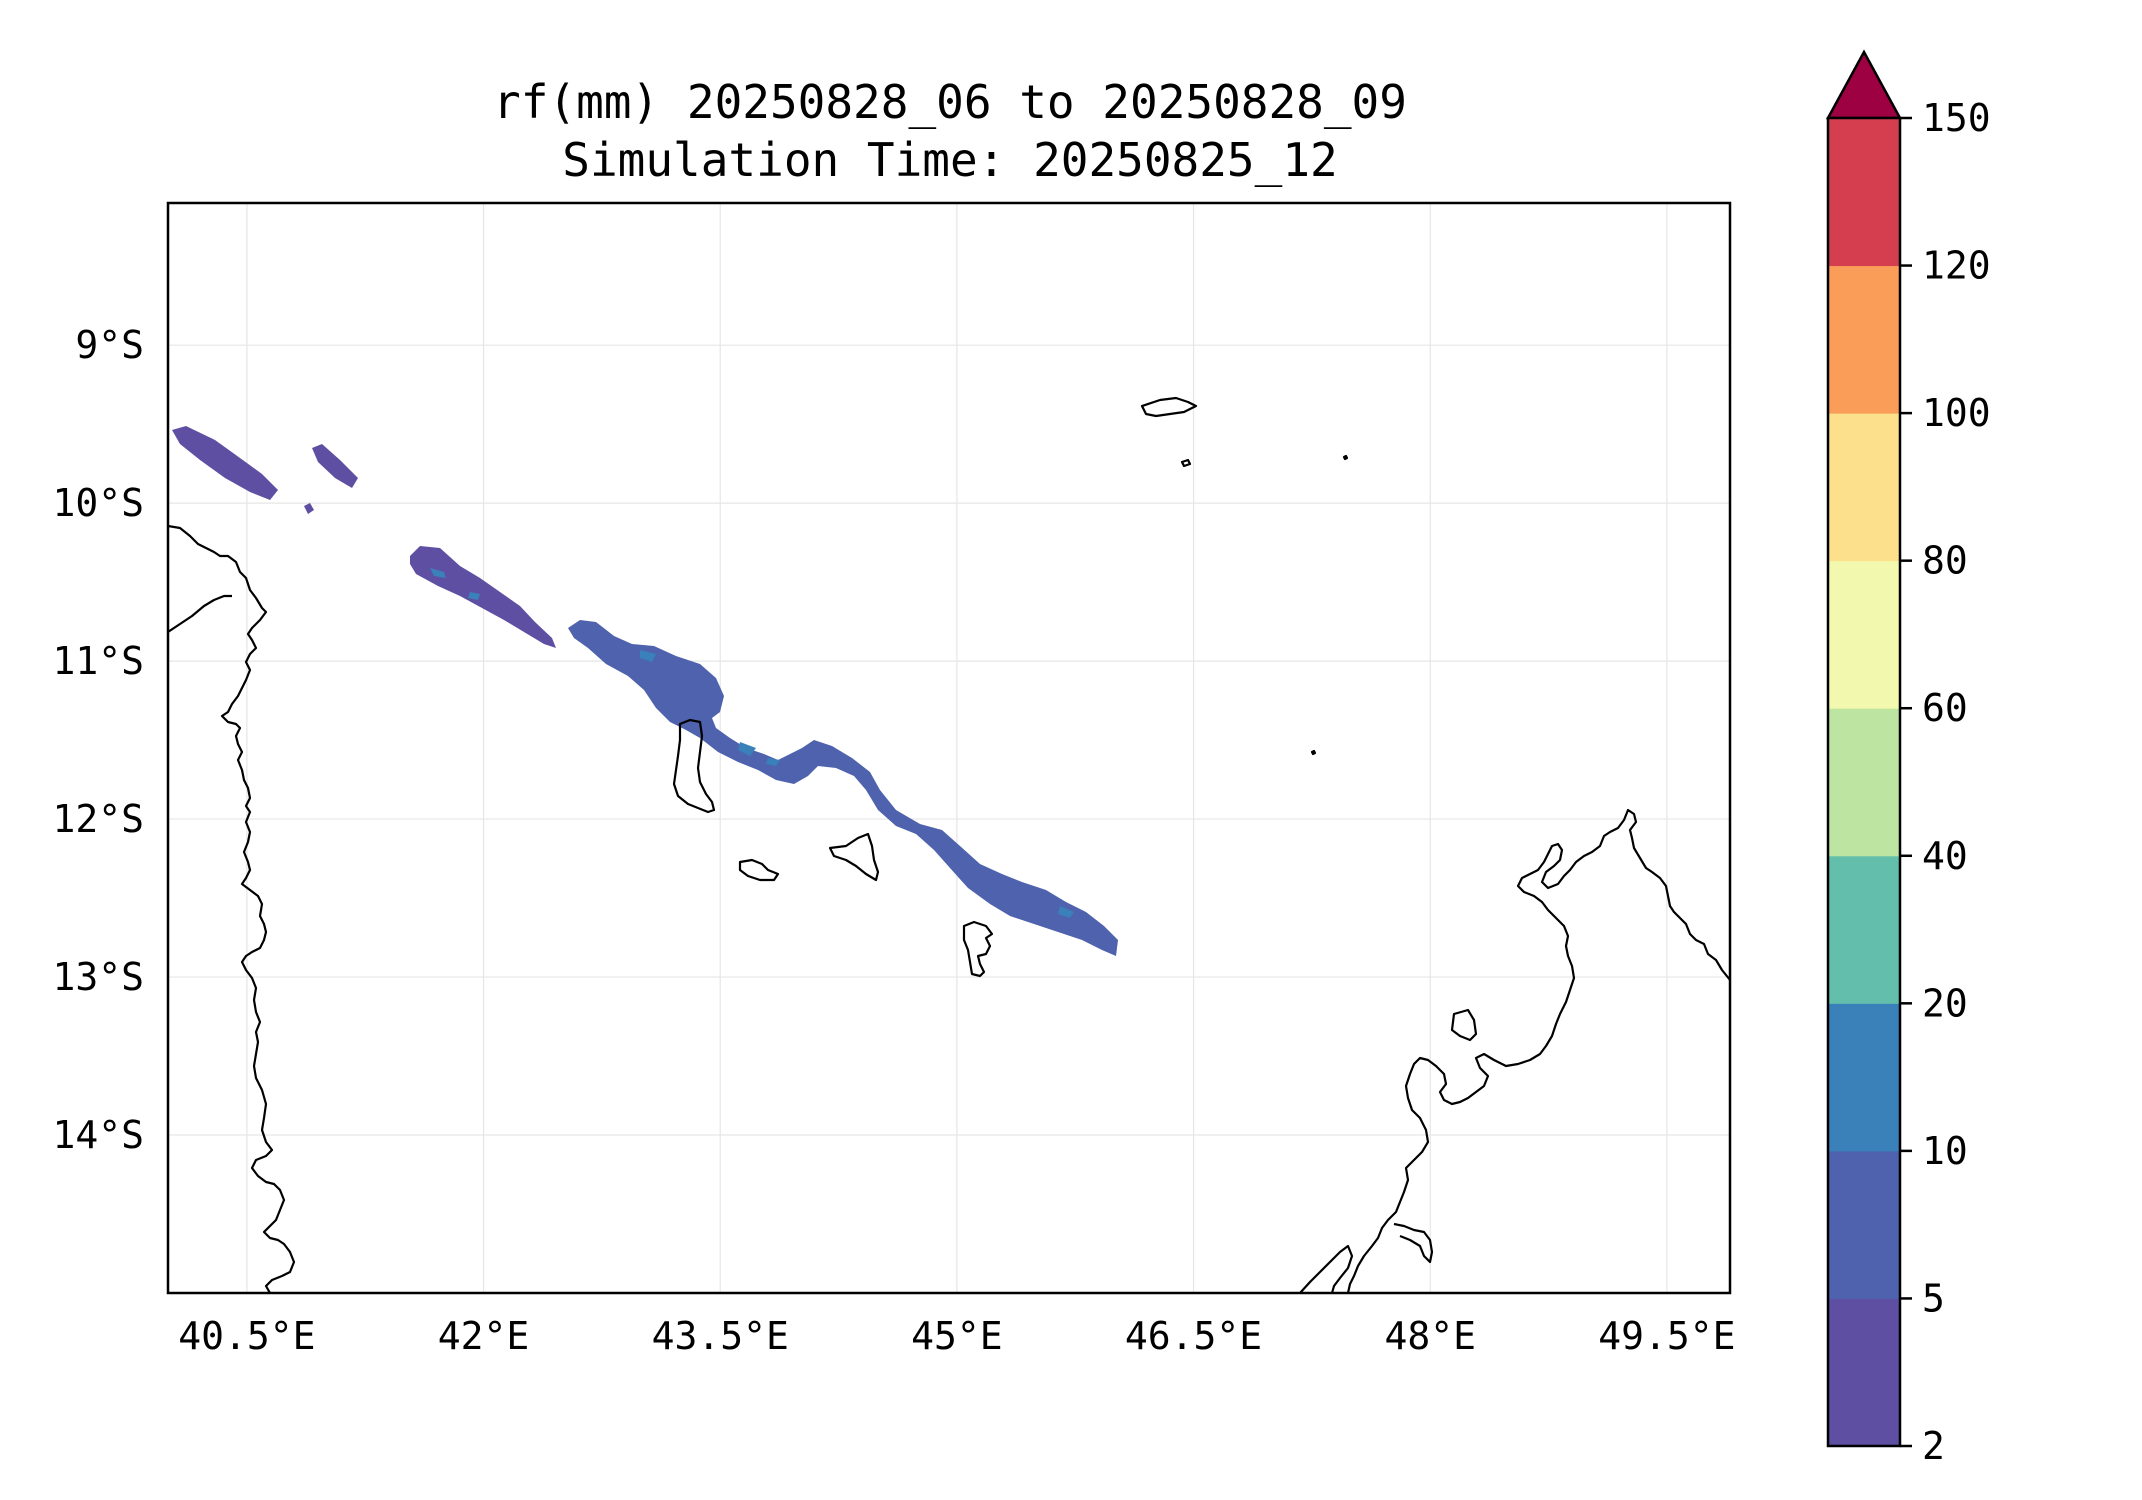  I want to click on island-mayotte, so click(978, 949).